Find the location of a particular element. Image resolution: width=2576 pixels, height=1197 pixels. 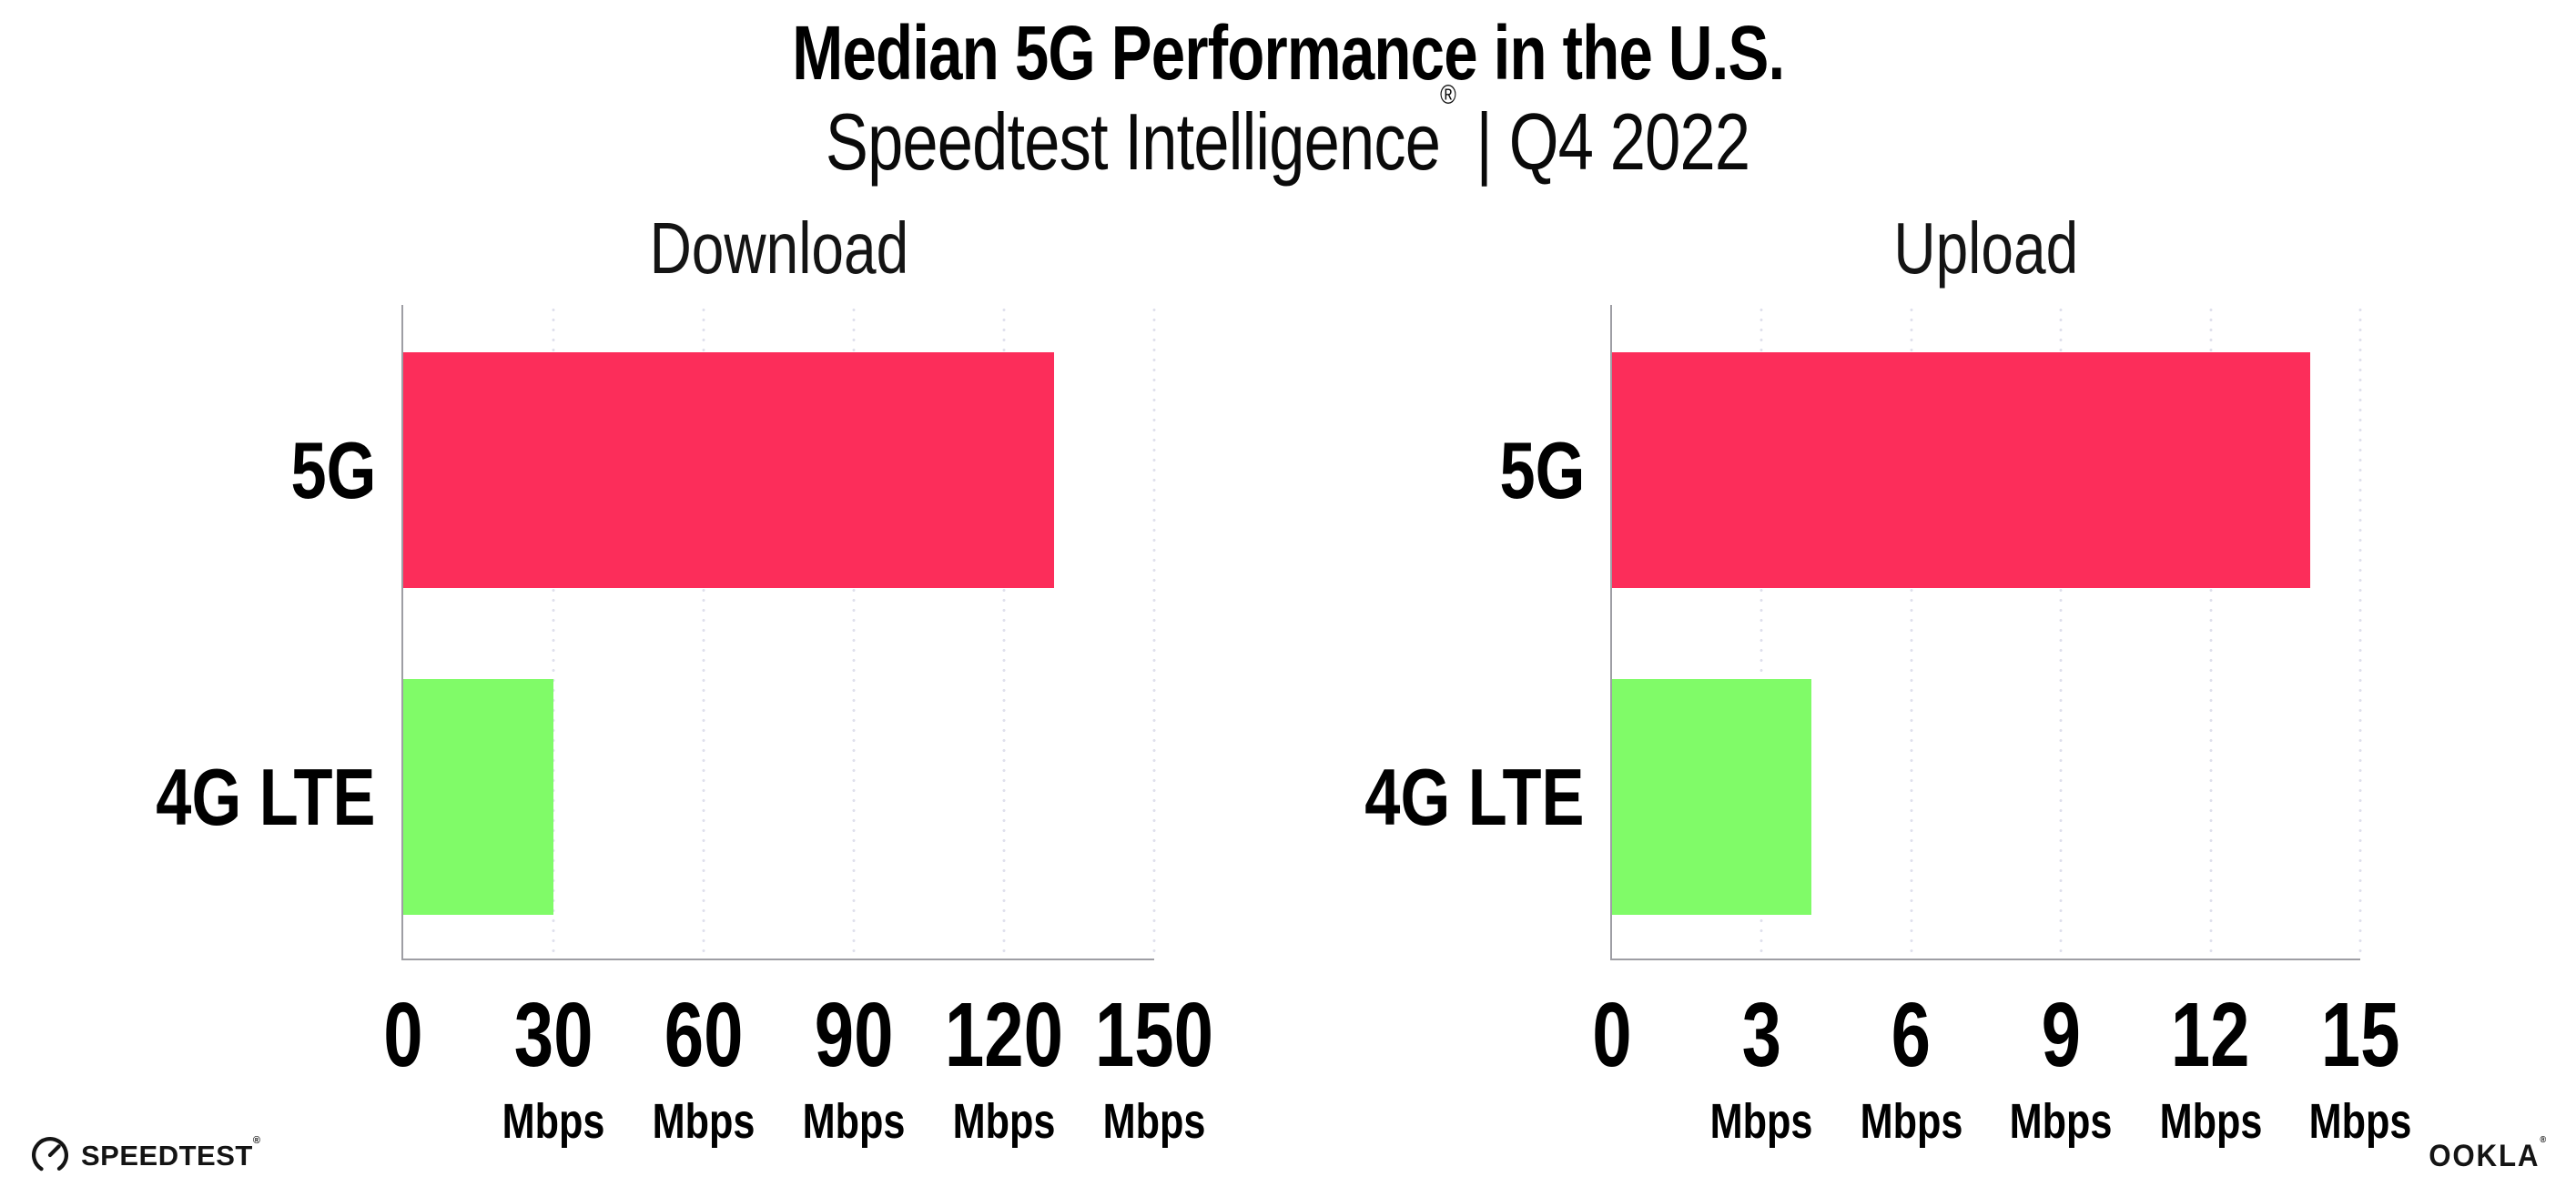

gridline-6-upload is located at coordinates (1911, 632).